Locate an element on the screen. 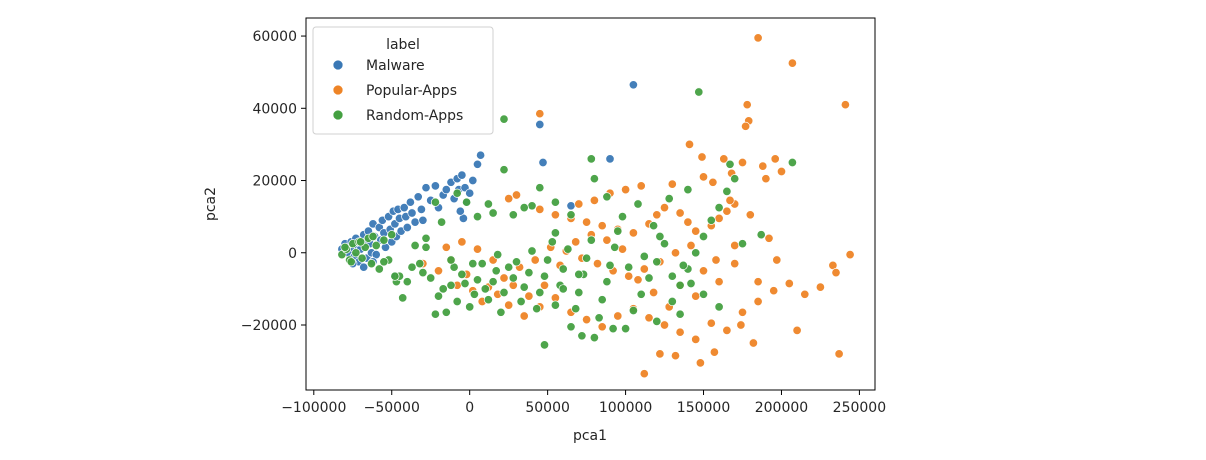 The width and height of the screenshot is (1206, 460). legend-label-popular-apps: Popular-Apps is located at coordinates (411, 91).